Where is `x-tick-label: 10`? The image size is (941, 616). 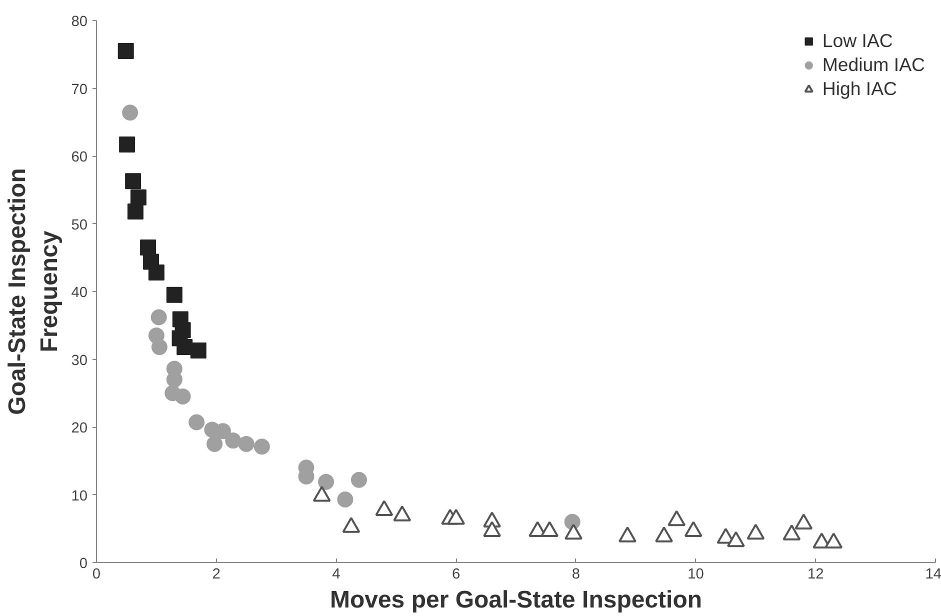 x-tick-label: 10 is located at coordinates (696, 574).